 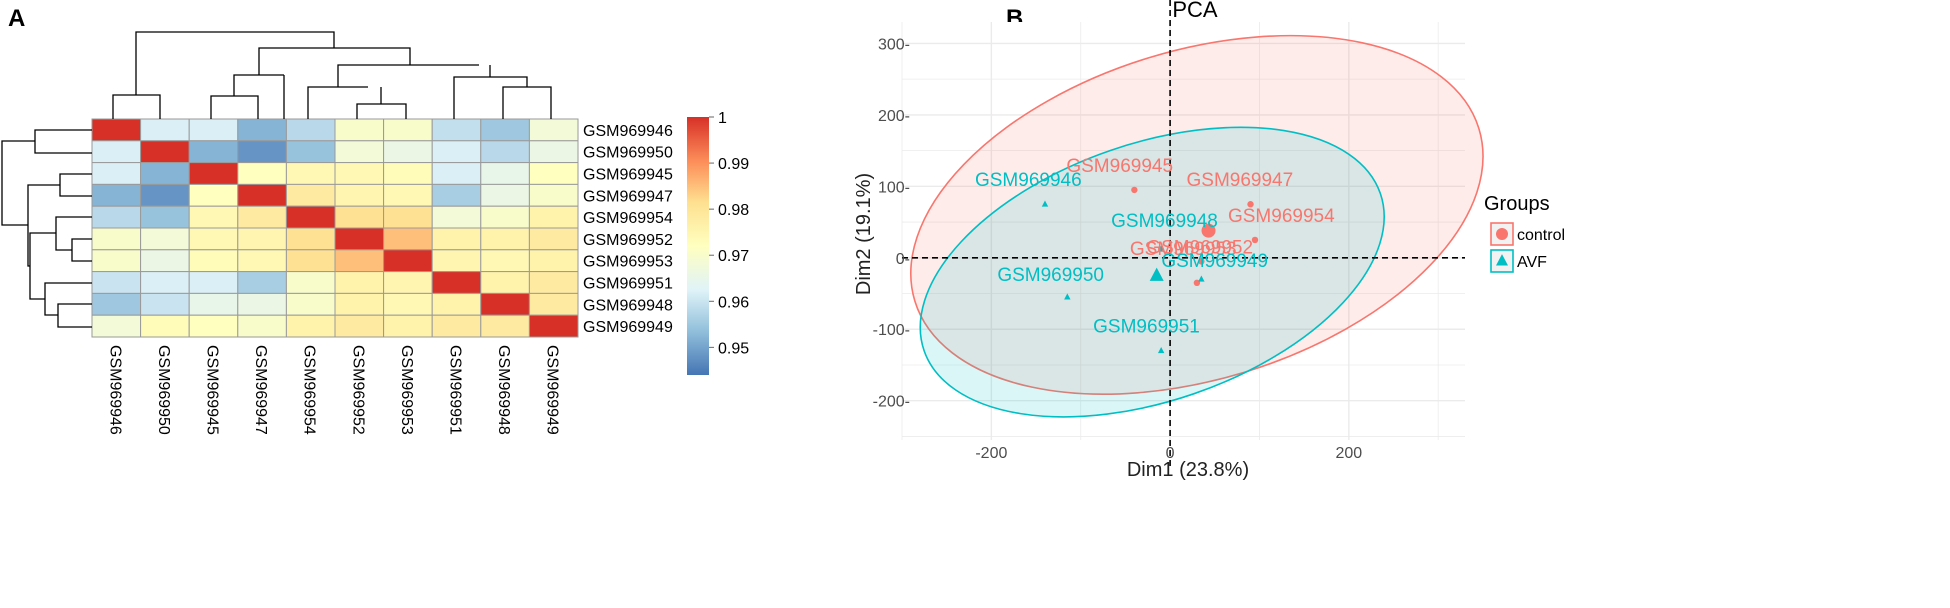 I want to click on pca-centroid-avf, so click(x=1156, y=274).